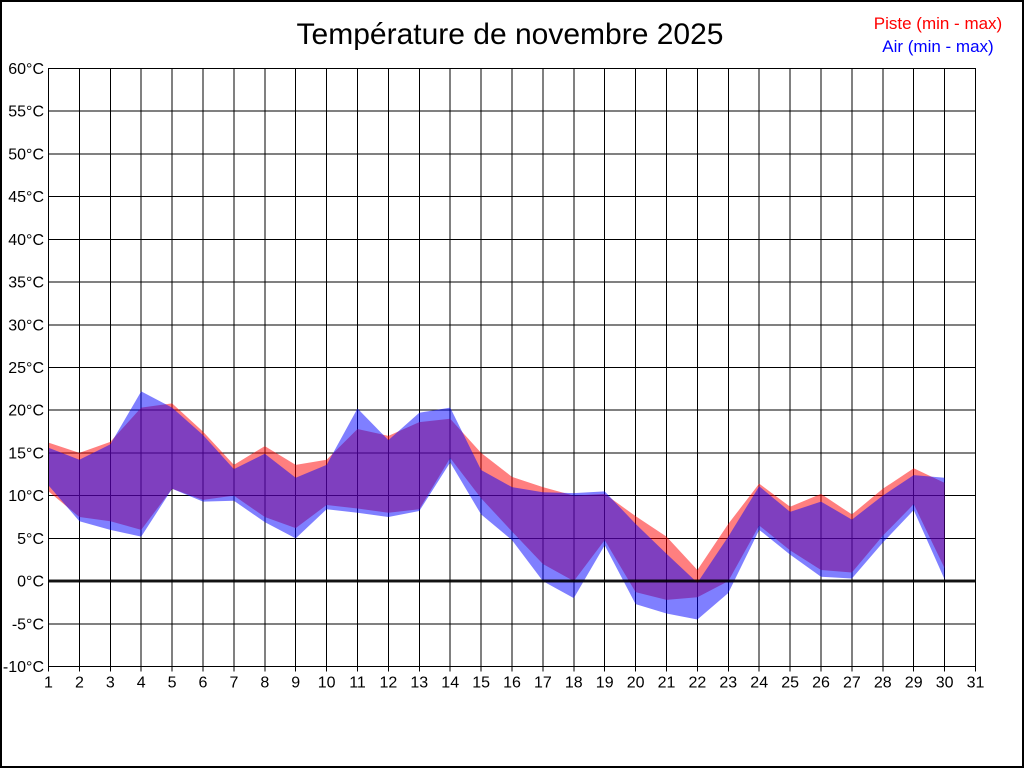 This screenshot has height=768, width=1024. Describe the element at coordinates (698, 683) in the screenshot. I see `x-tick-label: 22` at that location.